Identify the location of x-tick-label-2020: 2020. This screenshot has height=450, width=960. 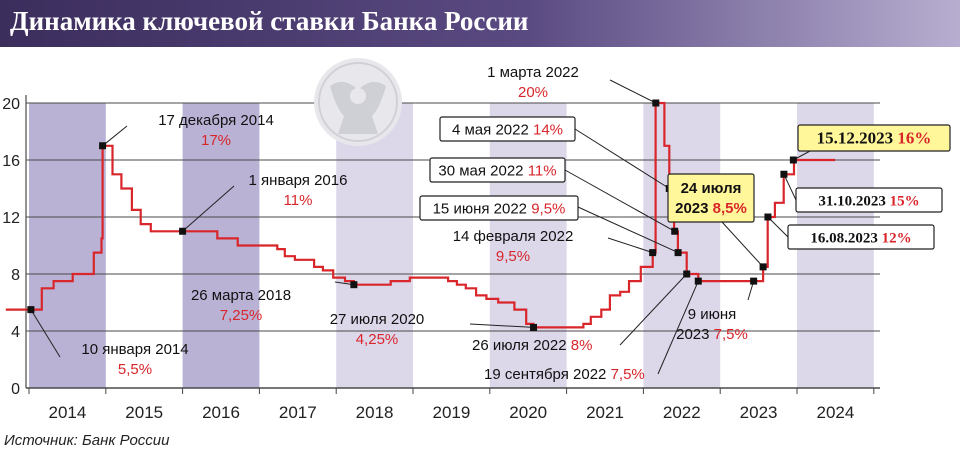
(528, 412).